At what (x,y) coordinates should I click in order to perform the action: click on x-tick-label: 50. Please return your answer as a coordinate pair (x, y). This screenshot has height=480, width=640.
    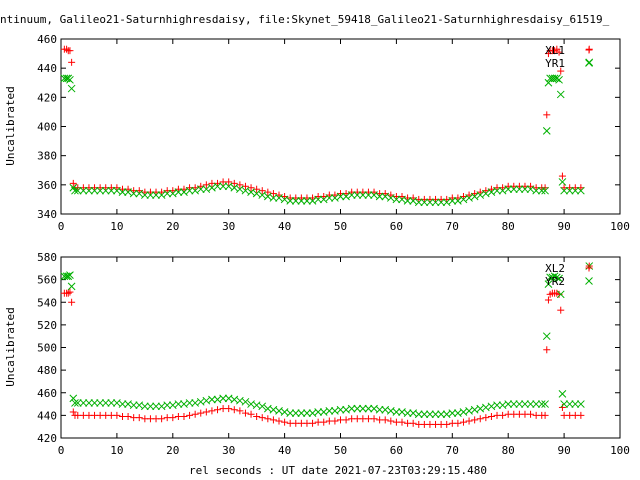
    Looking at the image, I should click on (340, 226).